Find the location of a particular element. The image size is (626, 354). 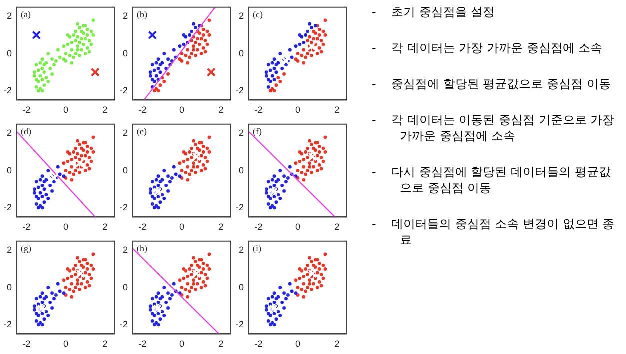

chart-title: (f) is located at coordinates (257, 131).